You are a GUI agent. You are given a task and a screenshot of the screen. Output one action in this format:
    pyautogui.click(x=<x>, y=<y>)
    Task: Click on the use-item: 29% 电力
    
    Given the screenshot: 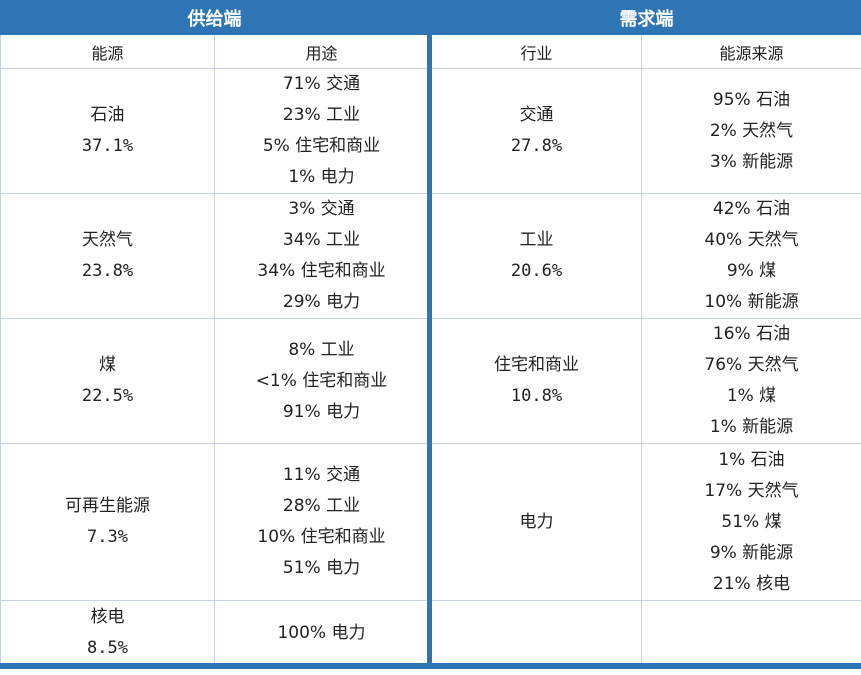 What is the action you would take?
    pyautogui.click(x=321, y=302)
    